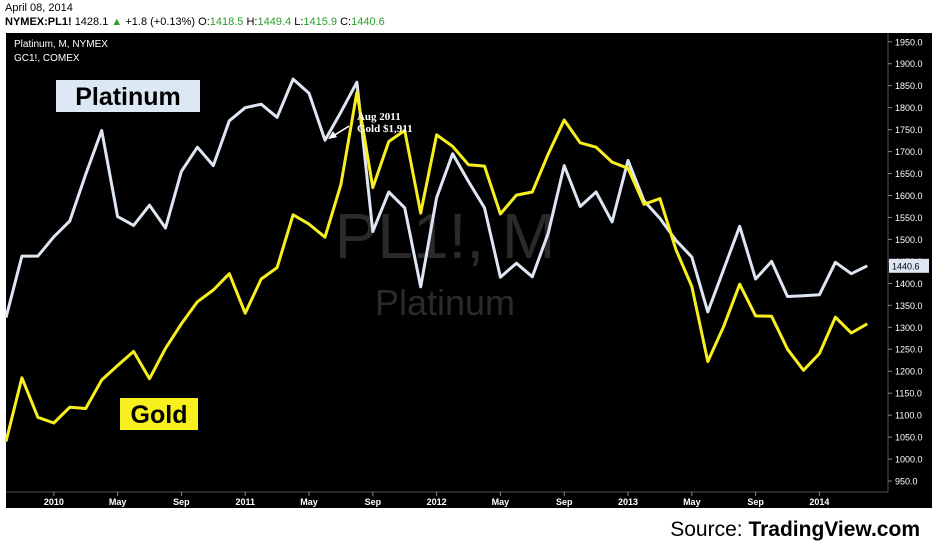 This screenshot has height=550, width=932. I want to click on source-name: TradingView.com, so click(834, 529).